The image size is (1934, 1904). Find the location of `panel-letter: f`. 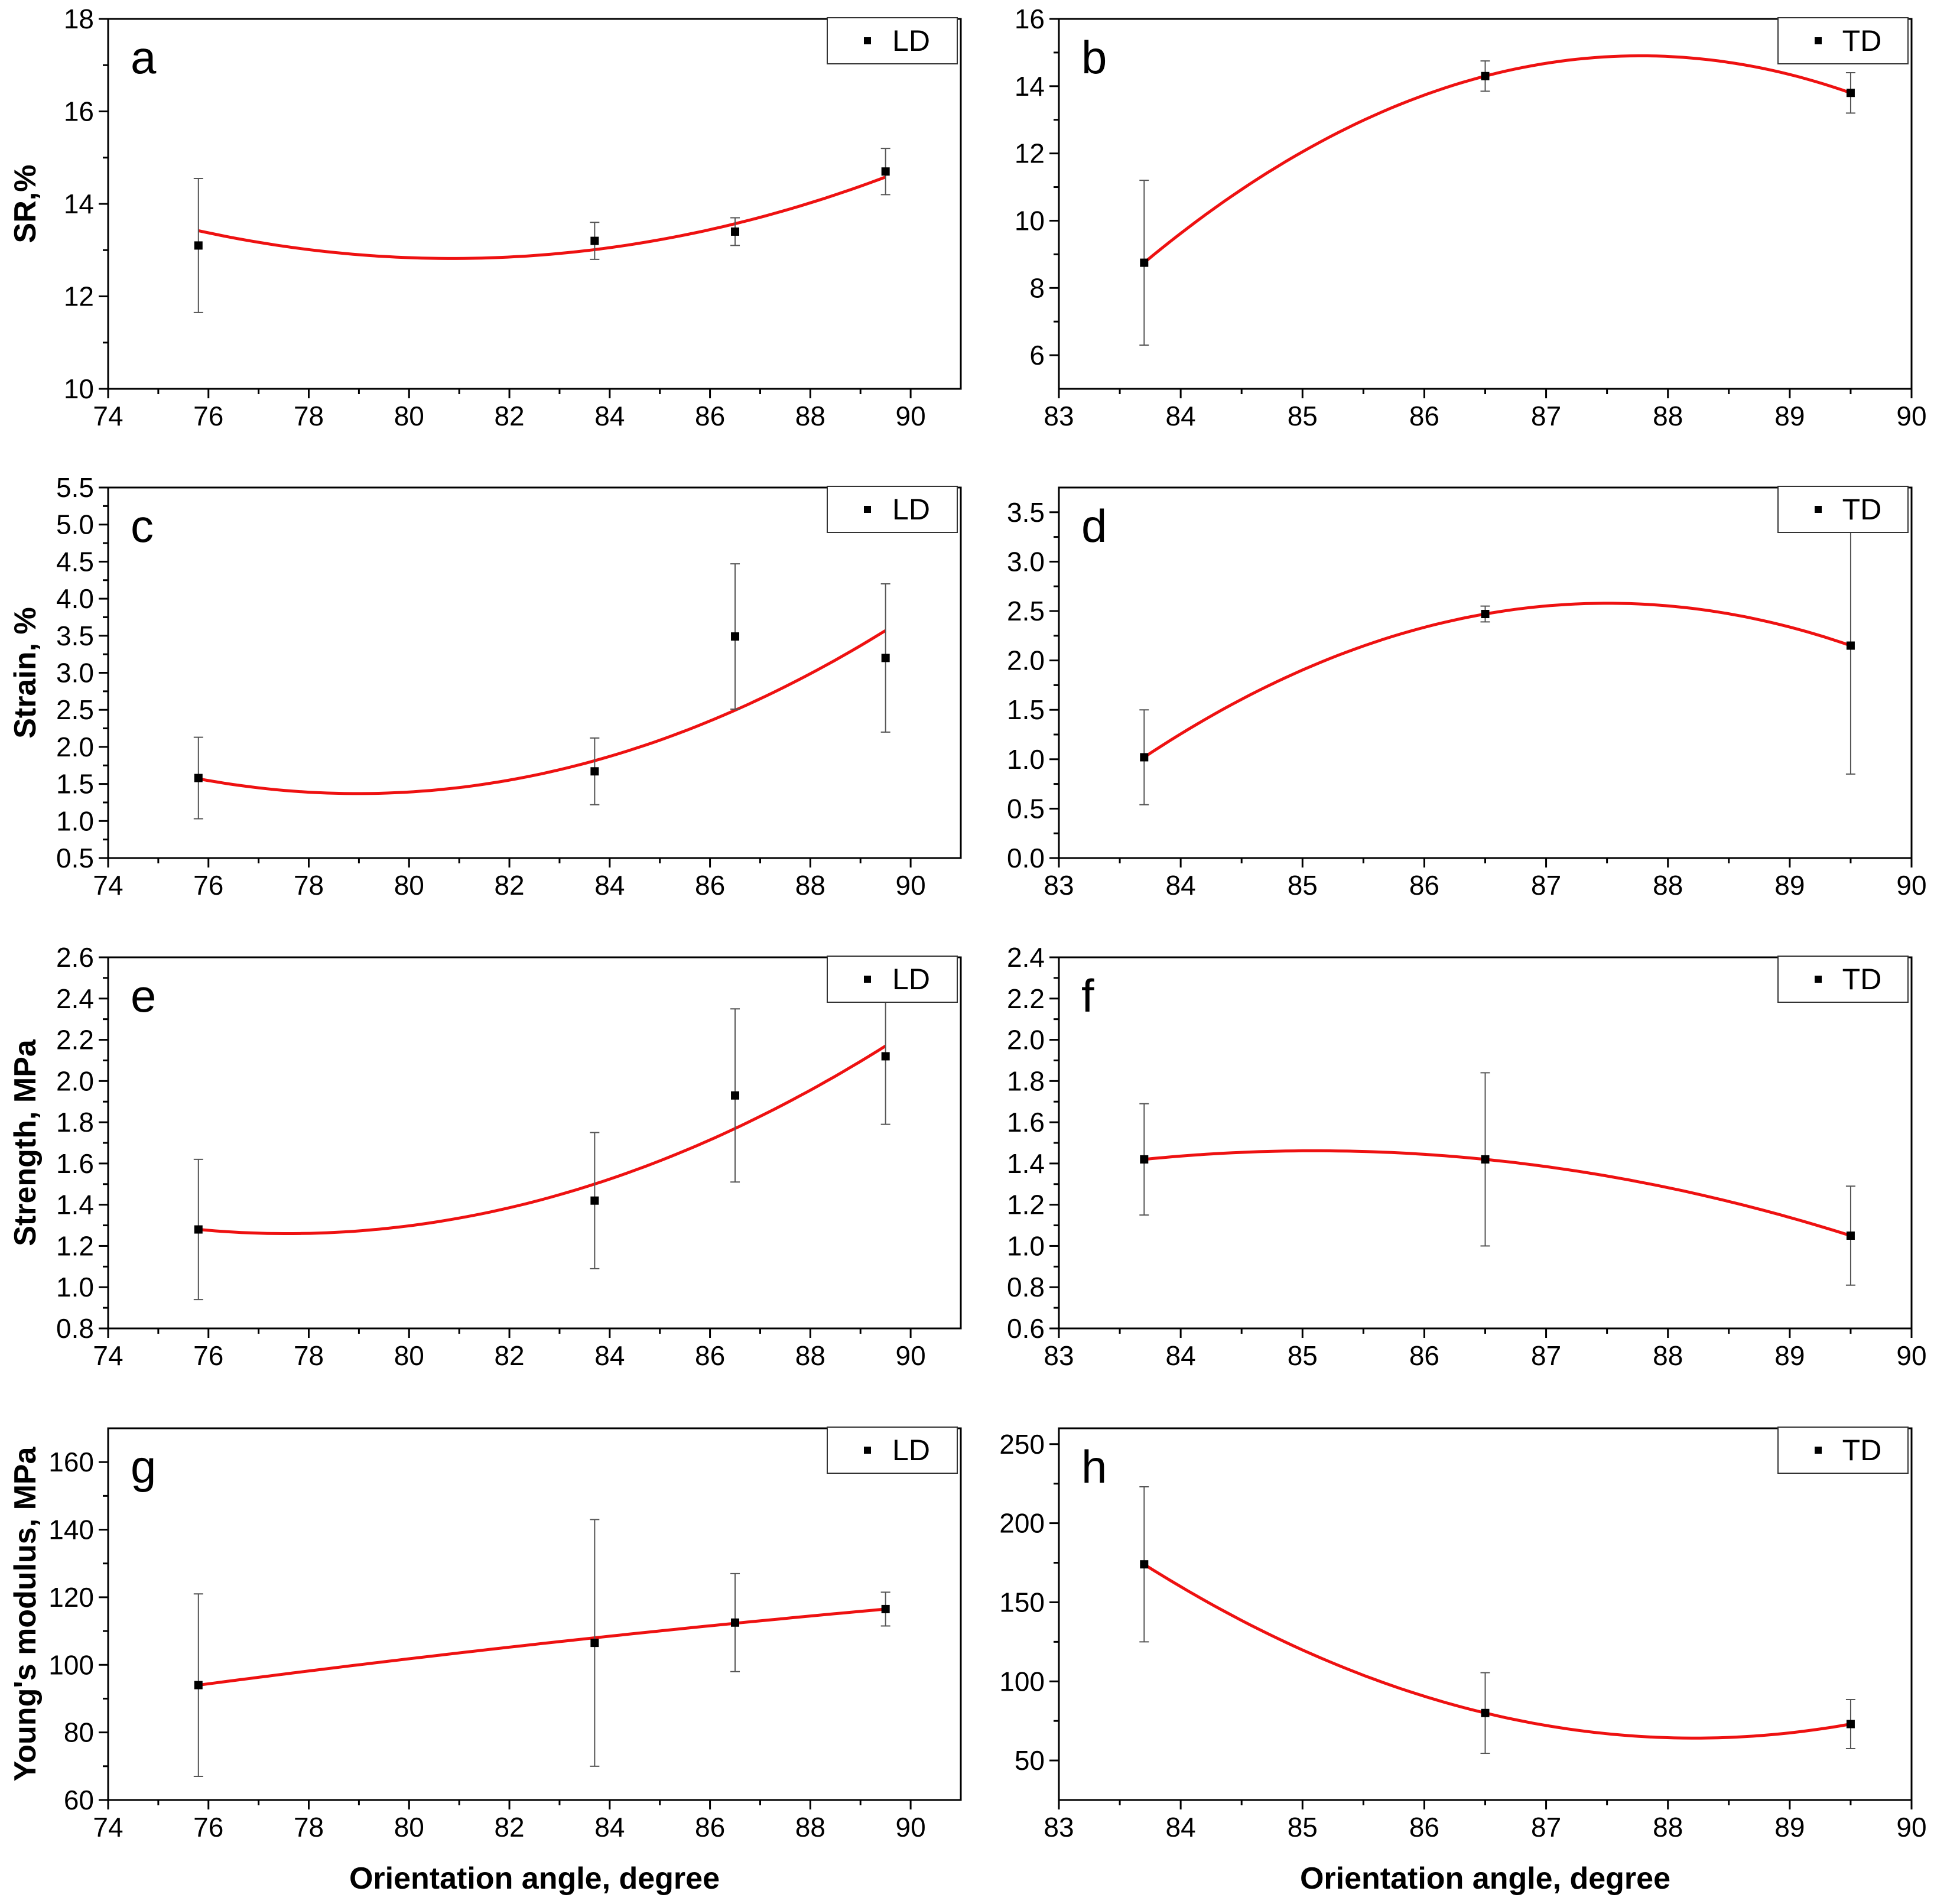

panel-letter: f is located at coordinates (1087, 996).